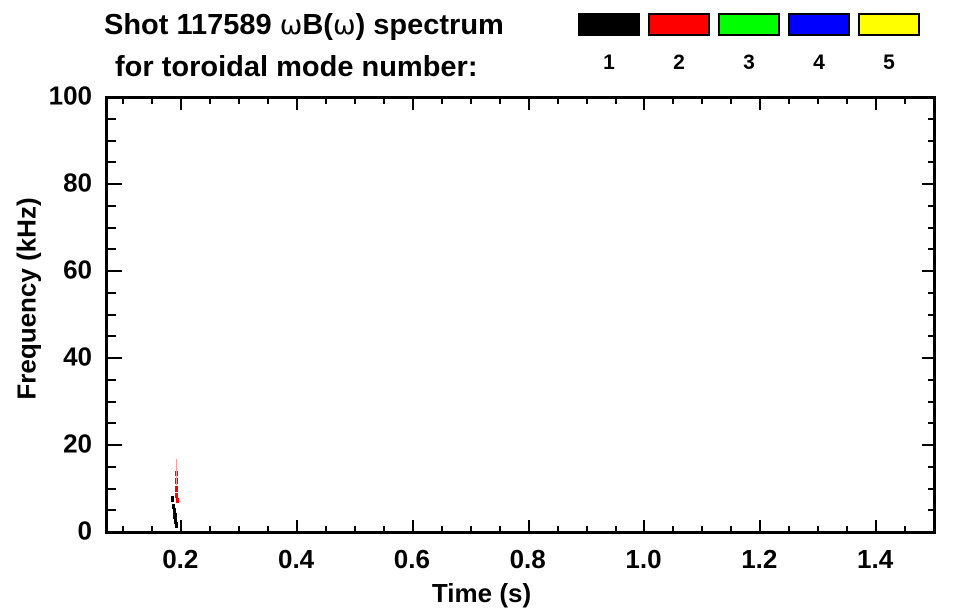  I want to click on axis-left-line, so click(106, 315).